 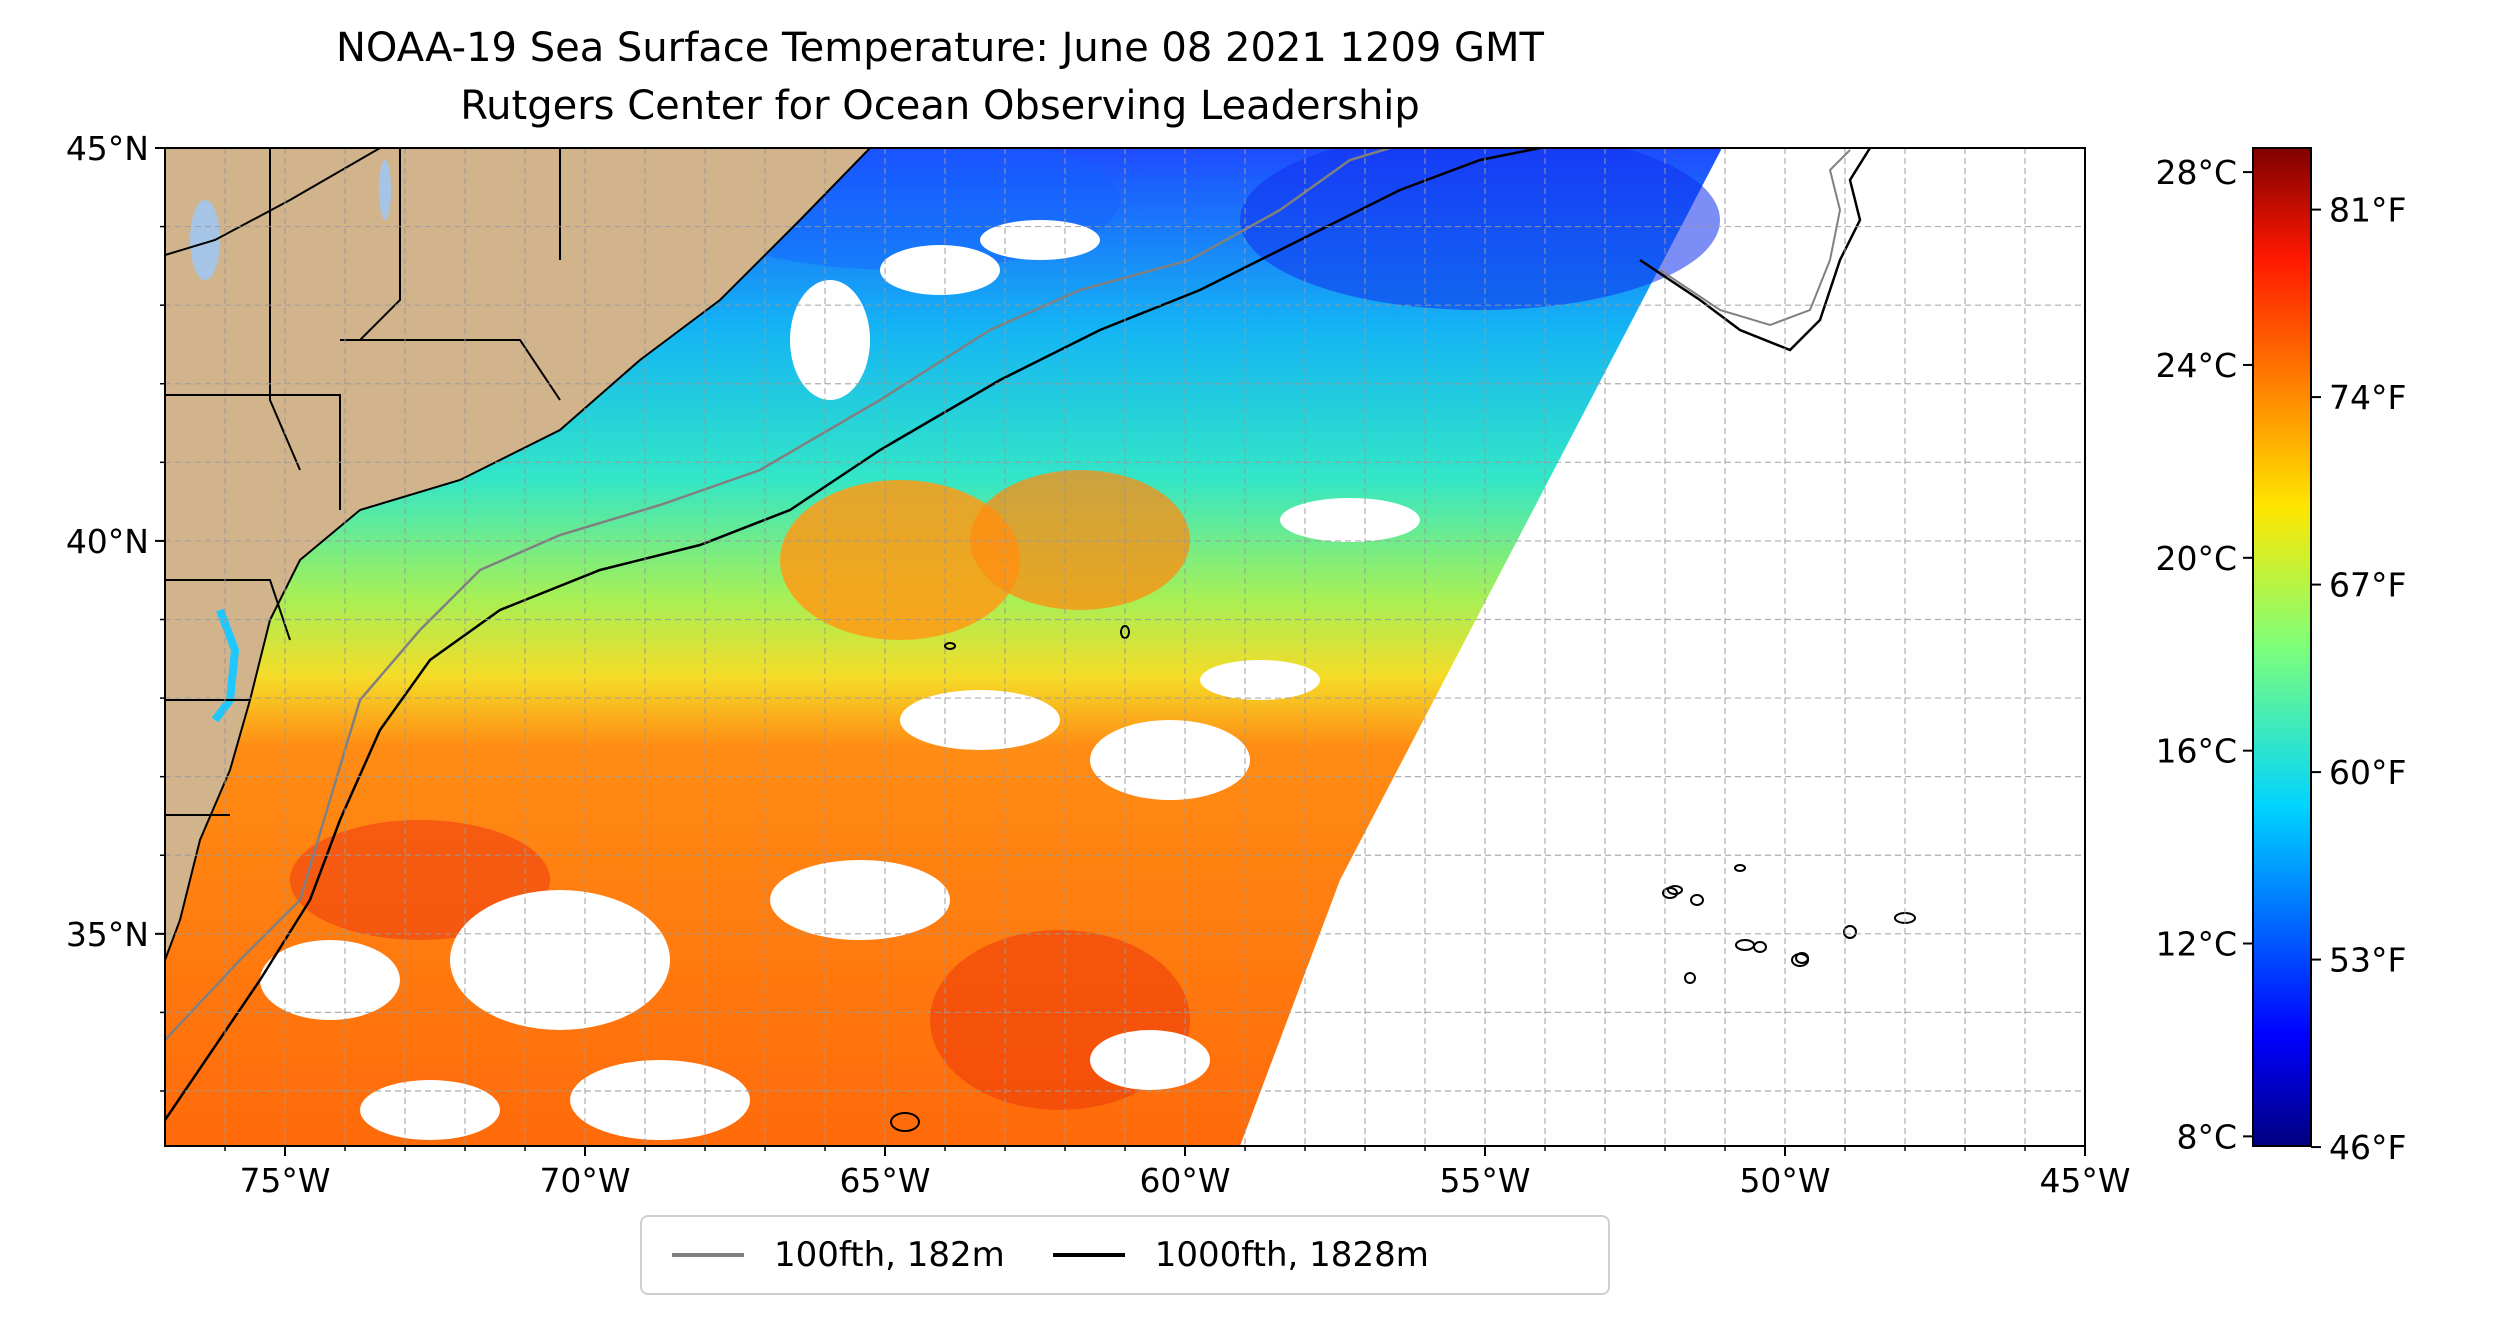 What do you see at coordinates (2367, 1147) in the screenshot?
I see `fahrenheit-tick-label: 46°F` at bounding box center [2367, 1147].